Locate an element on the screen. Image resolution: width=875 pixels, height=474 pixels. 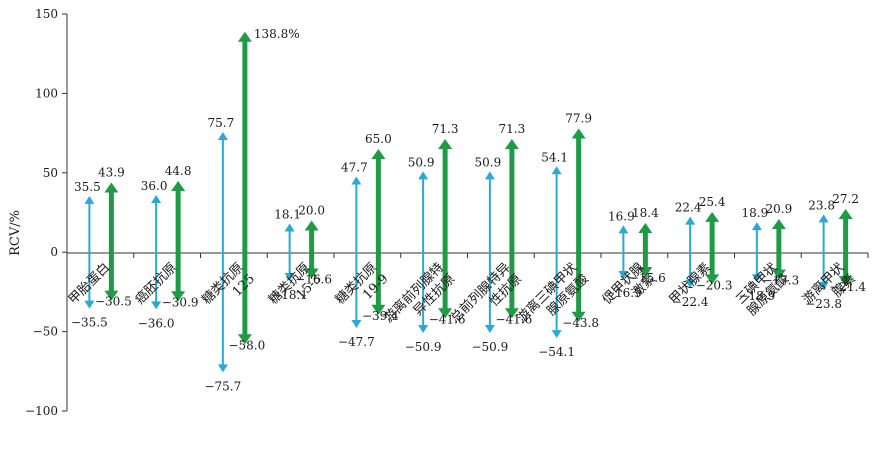
lower-label-s1: −47.7 is located at coordinates (356, 342).